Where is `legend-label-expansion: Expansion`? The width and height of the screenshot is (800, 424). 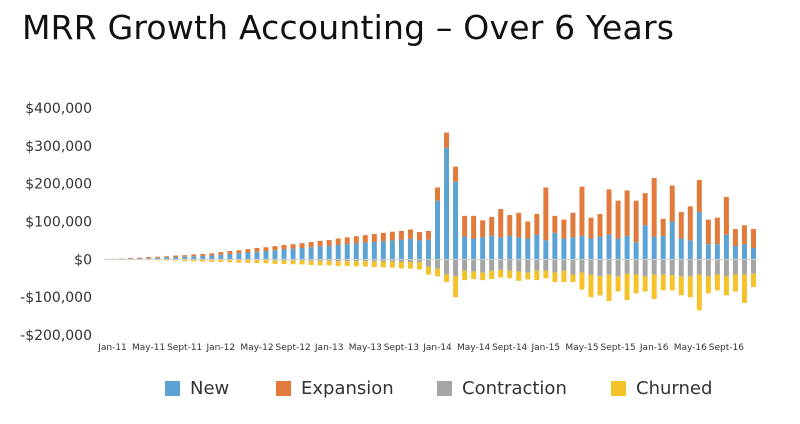
legend-label-expansion: Expansion is located at coordinates (347, 388).